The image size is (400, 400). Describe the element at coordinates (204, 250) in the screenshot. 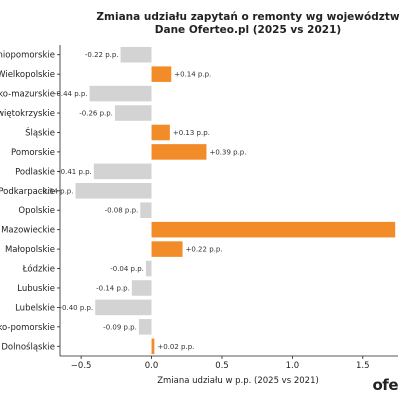

I see `data-label-10: +0.22 p.p.` at that location.